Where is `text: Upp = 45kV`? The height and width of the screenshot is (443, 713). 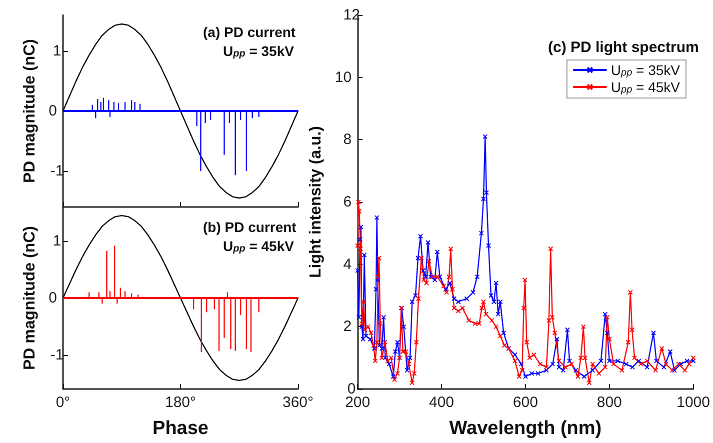
text: Upp = 45kV is located at coordinates (259, 246).